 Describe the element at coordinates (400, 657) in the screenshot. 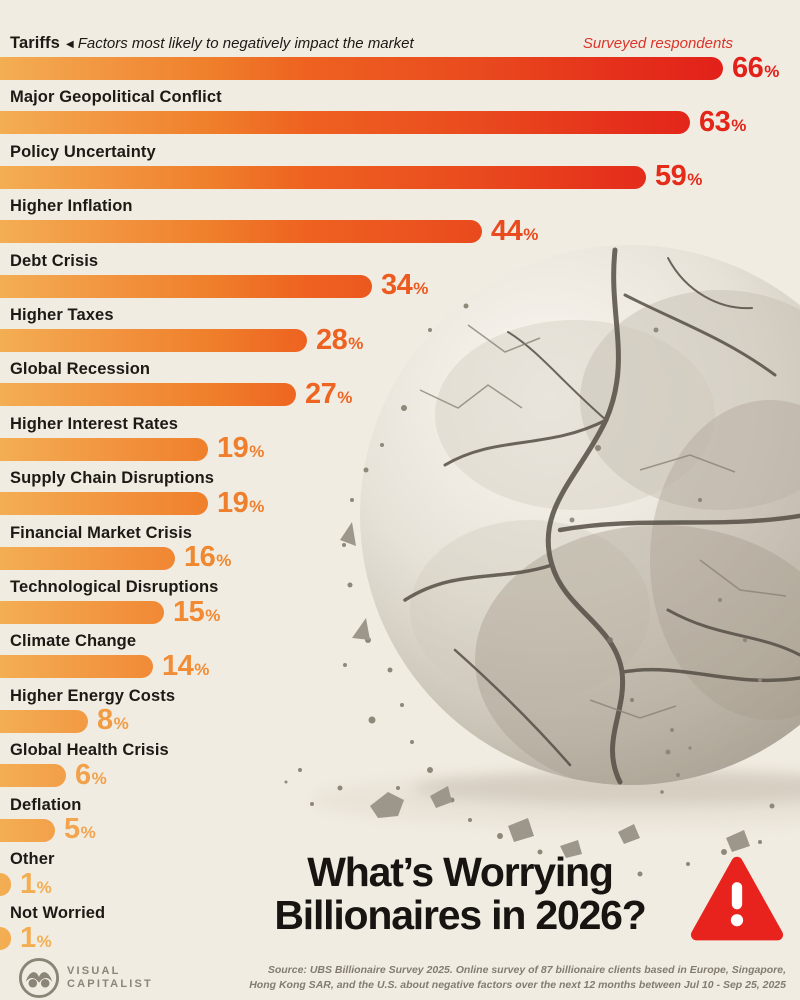

I see `bar-row: Climate Change 14%` at that location.